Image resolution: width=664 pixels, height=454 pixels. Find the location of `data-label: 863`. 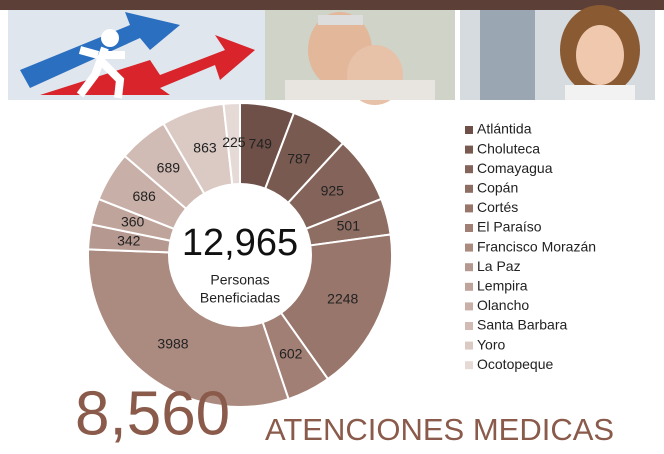

data-label: 863 is located at coordinates (205, 147).